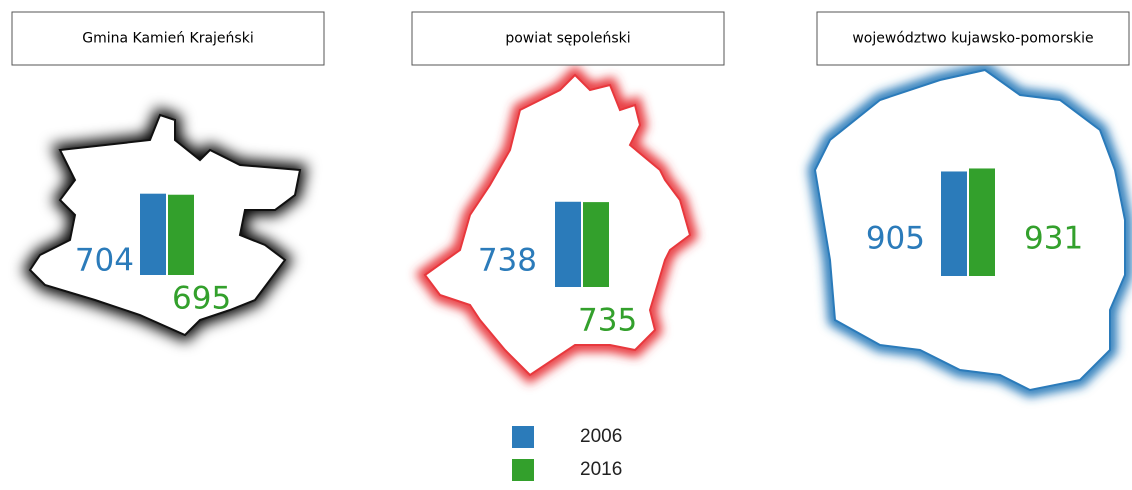  Describe the element at coordinates (104, 261) in the screenshot. I see `value-label: 704` at that location.